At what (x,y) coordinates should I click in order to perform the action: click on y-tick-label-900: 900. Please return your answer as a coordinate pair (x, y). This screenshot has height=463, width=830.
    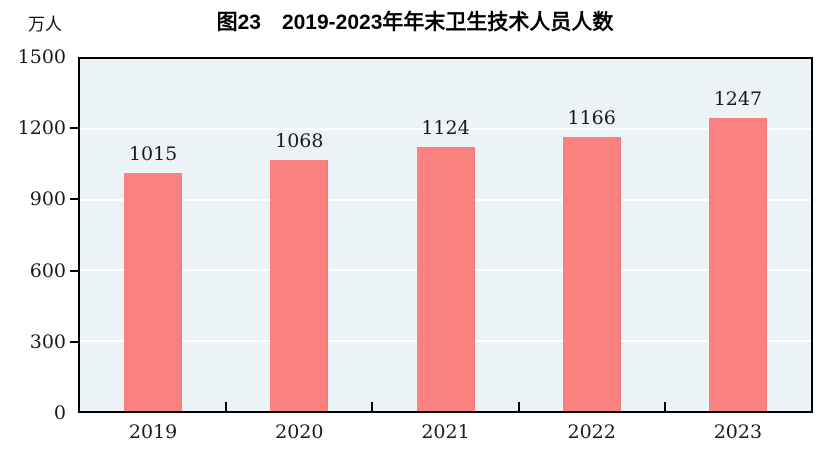
    Looking at the image, I should click on (47, 199).